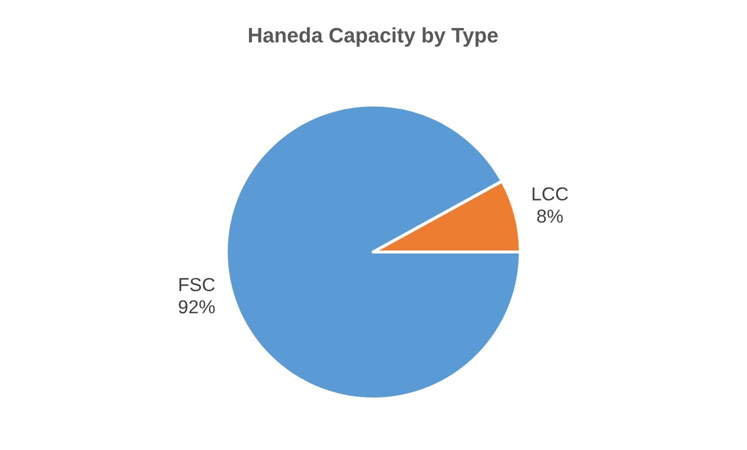 The height and width of the screenshot is (450, 747). I want to click on data-label: 8%, so click(550, 216).